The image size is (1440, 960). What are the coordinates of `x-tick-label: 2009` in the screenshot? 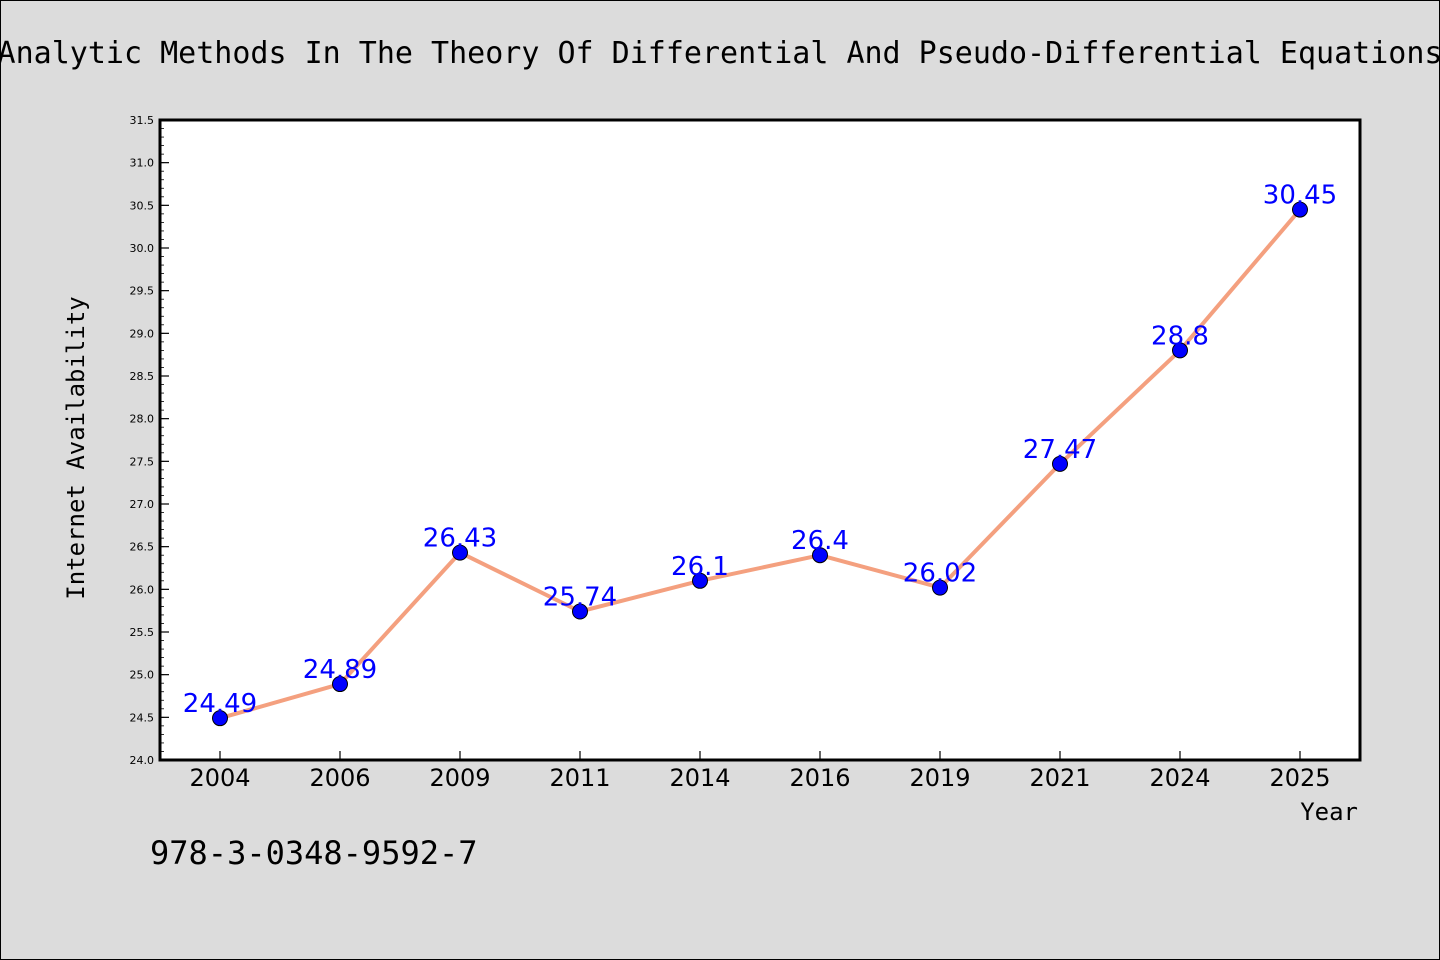 It's located at (459, 778).